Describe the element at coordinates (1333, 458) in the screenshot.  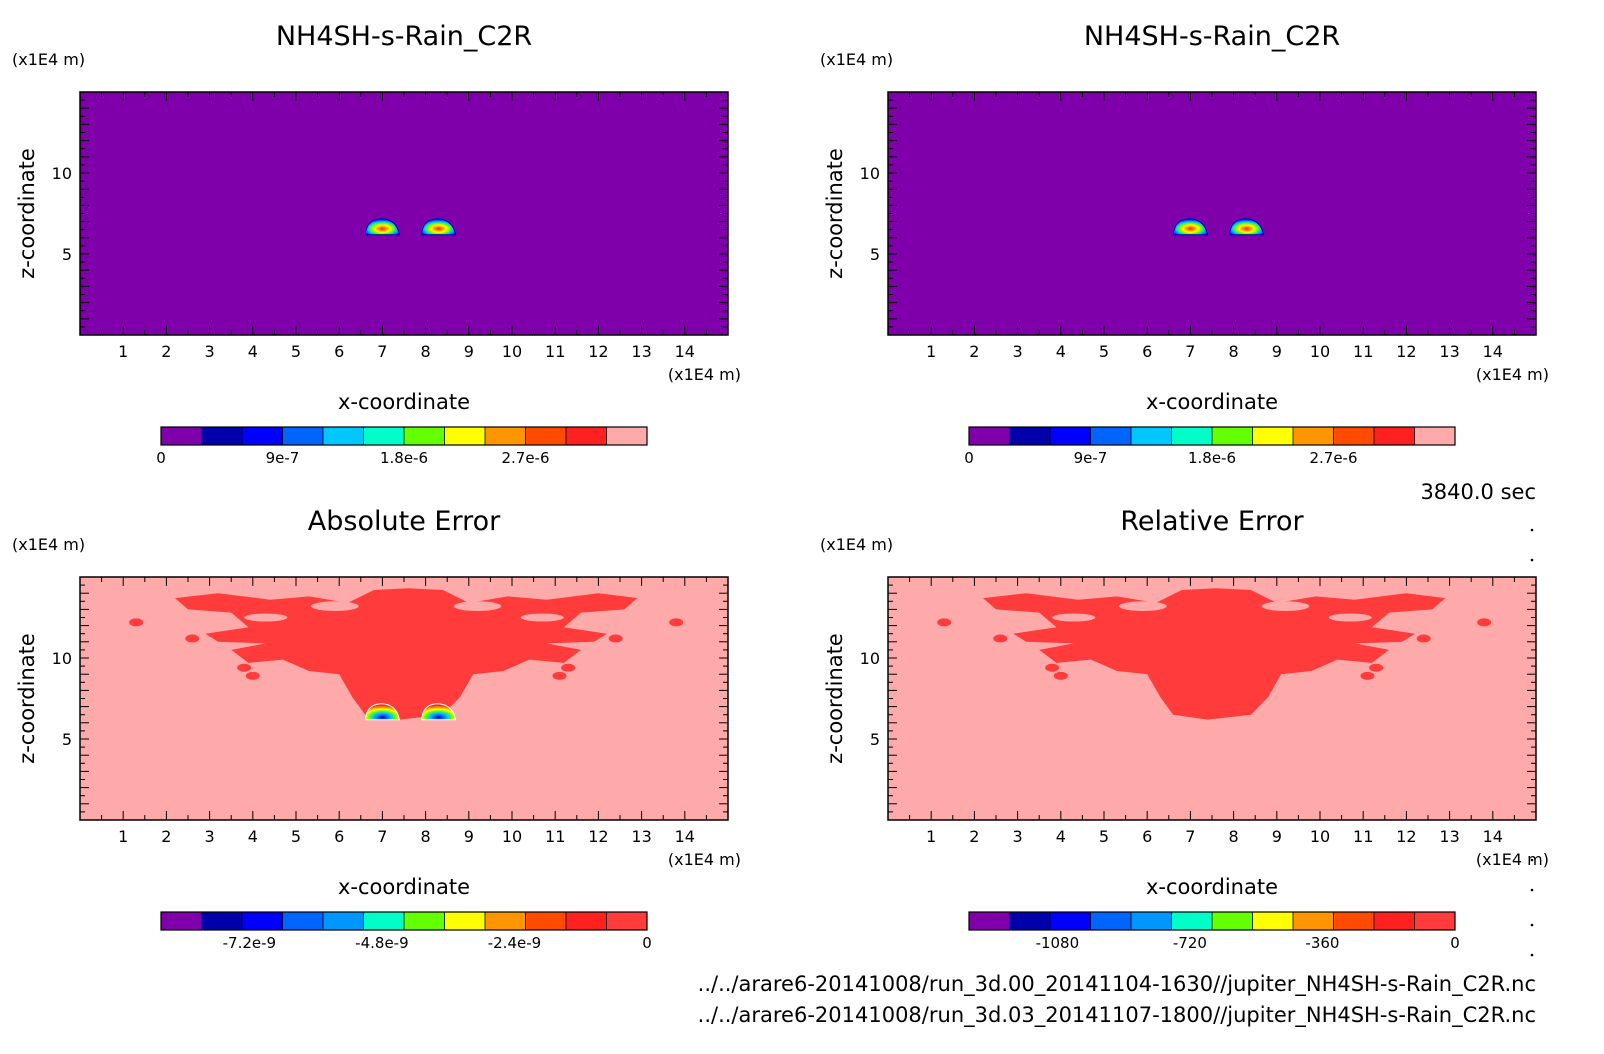
I see `colorbar-tick-label: 2.7e-6` at that location.